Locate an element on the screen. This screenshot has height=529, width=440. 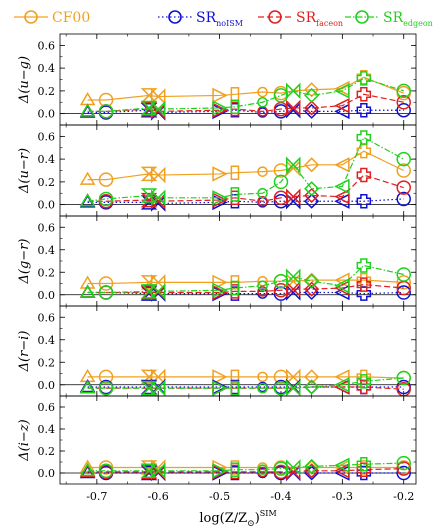
y-axis-label: Δ(u−r) is located at coordinates (24, 171).